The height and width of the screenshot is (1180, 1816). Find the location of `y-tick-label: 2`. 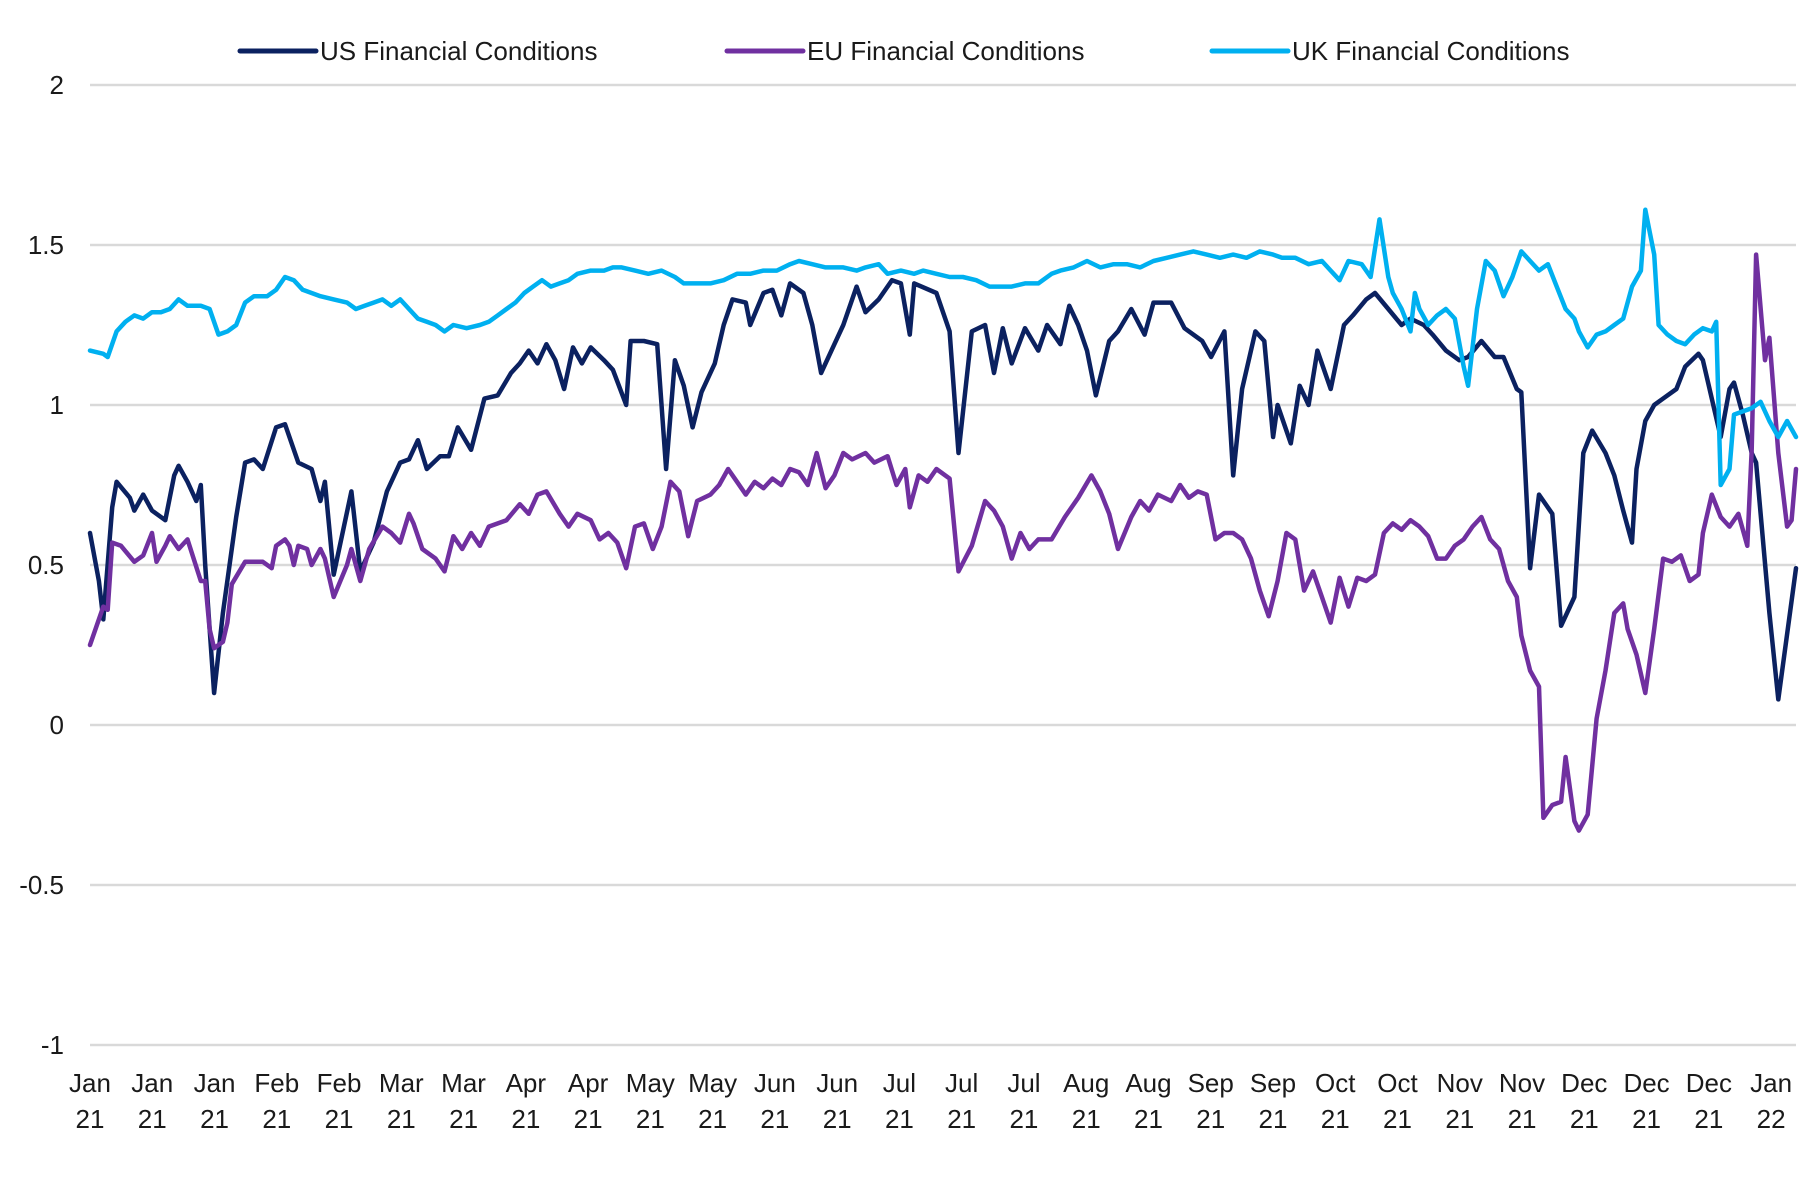

y-tick-label: 2 is located at coordinates (57, 85).